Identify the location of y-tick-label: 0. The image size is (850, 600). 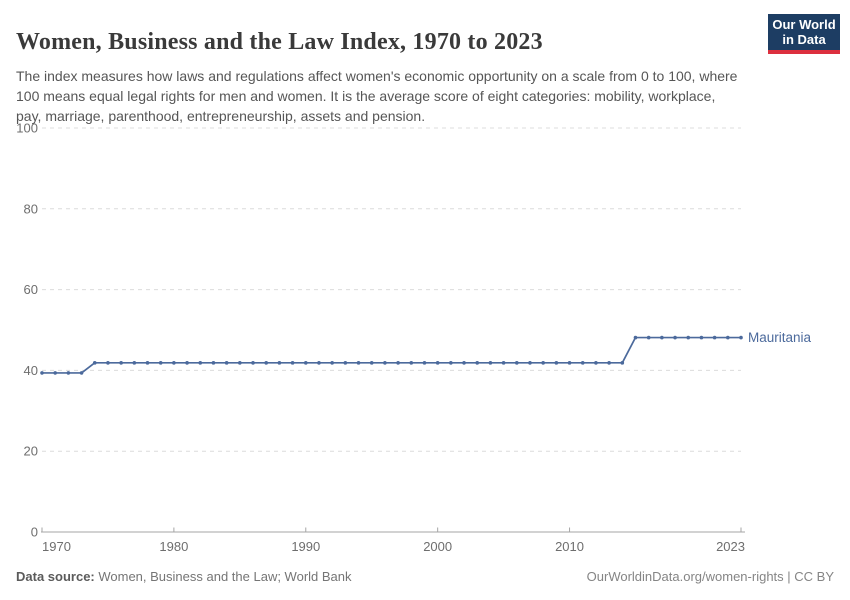
(34, 532).